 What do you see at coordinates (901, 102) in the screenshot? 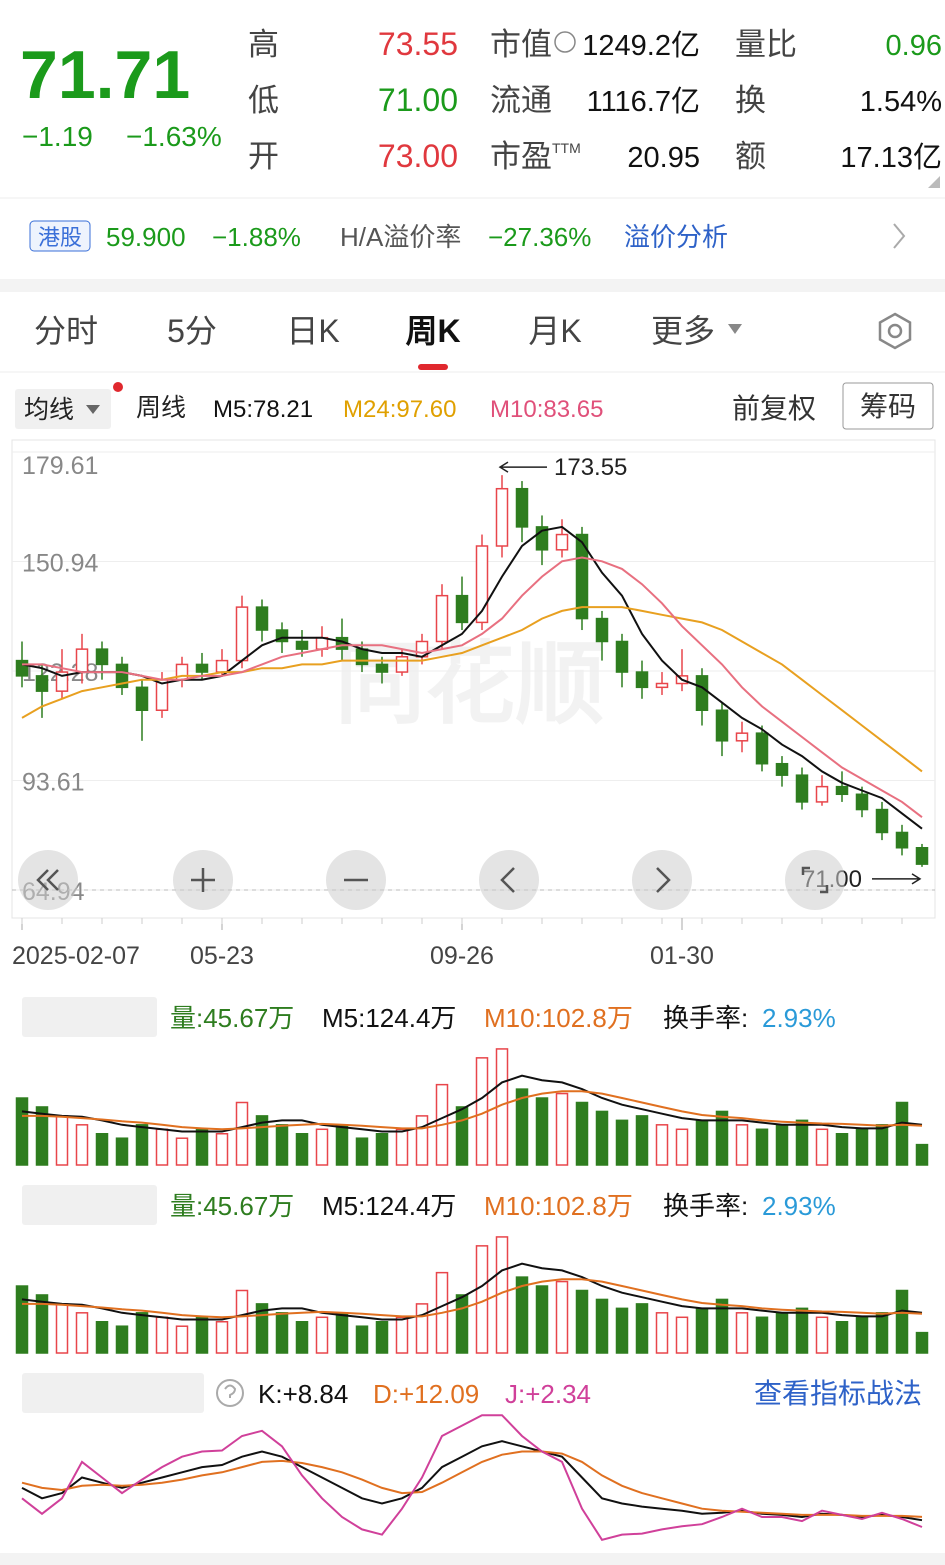
I see `stat-value: 1.54%` at bounding box center [901, 102].